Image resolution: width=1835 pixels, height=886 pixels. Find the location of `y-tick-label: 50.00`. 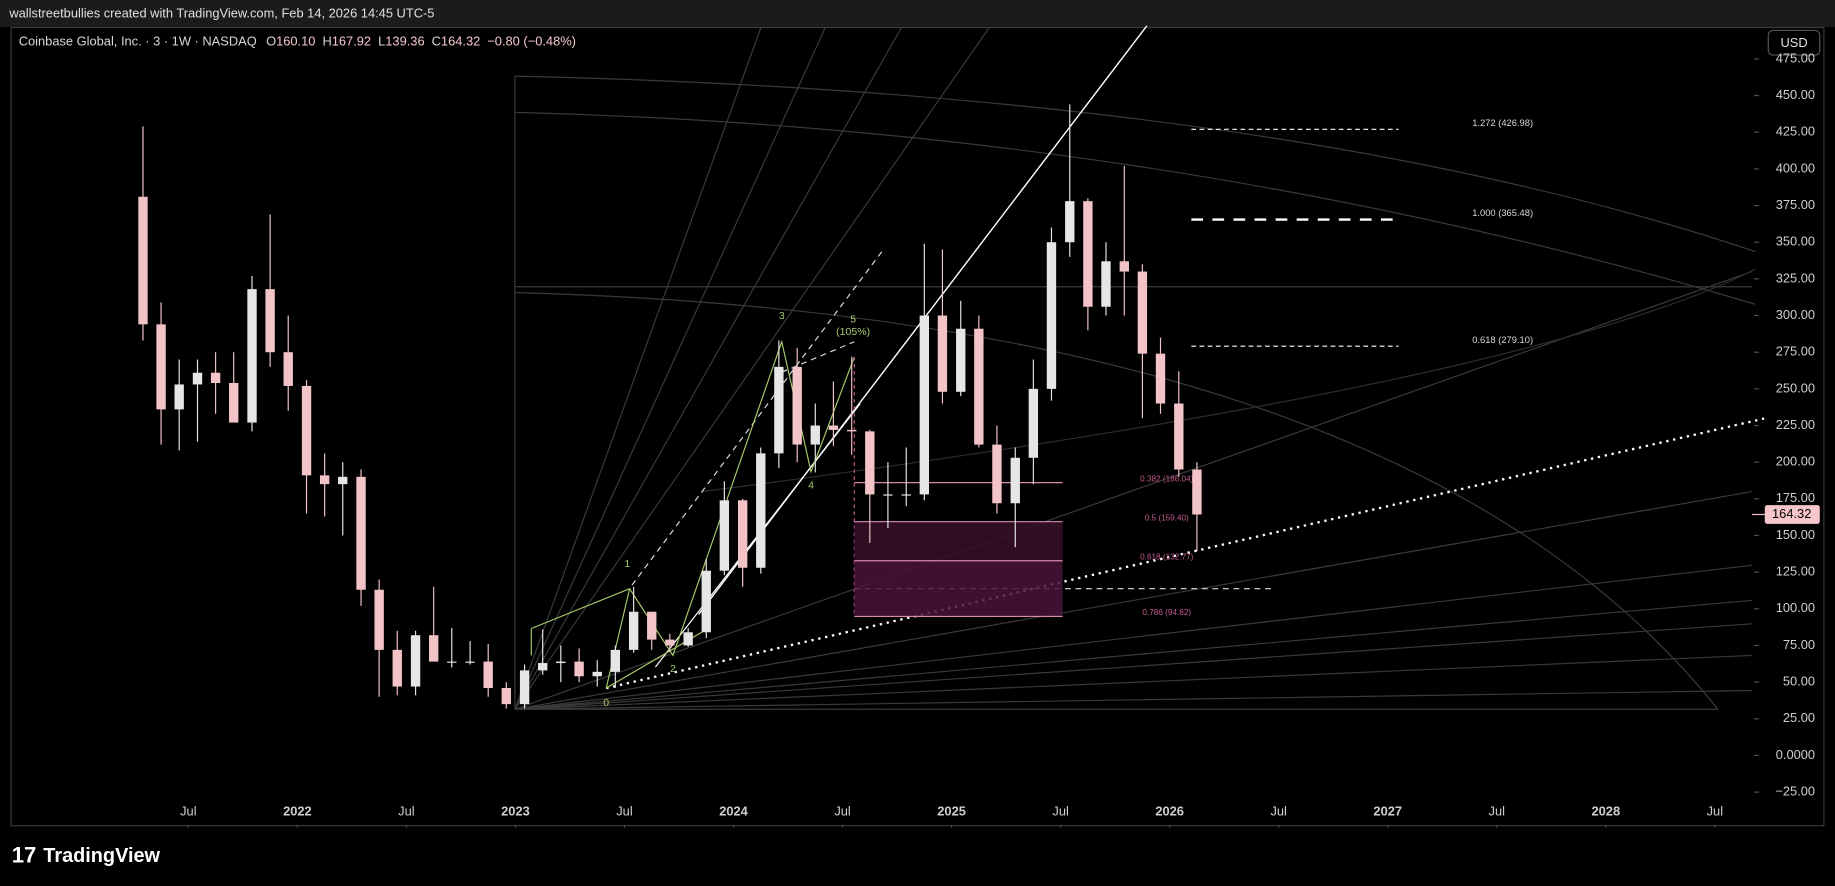

y-tick-label: 50.00 is located at coordinates (1799, 681).